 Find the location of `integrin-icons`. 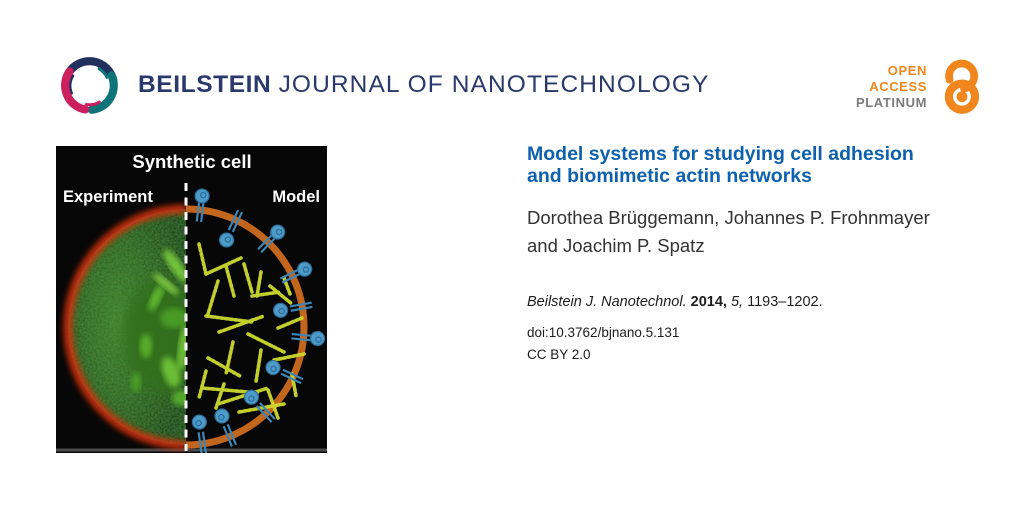

integrin-icons is located at coordinates (258, 320).